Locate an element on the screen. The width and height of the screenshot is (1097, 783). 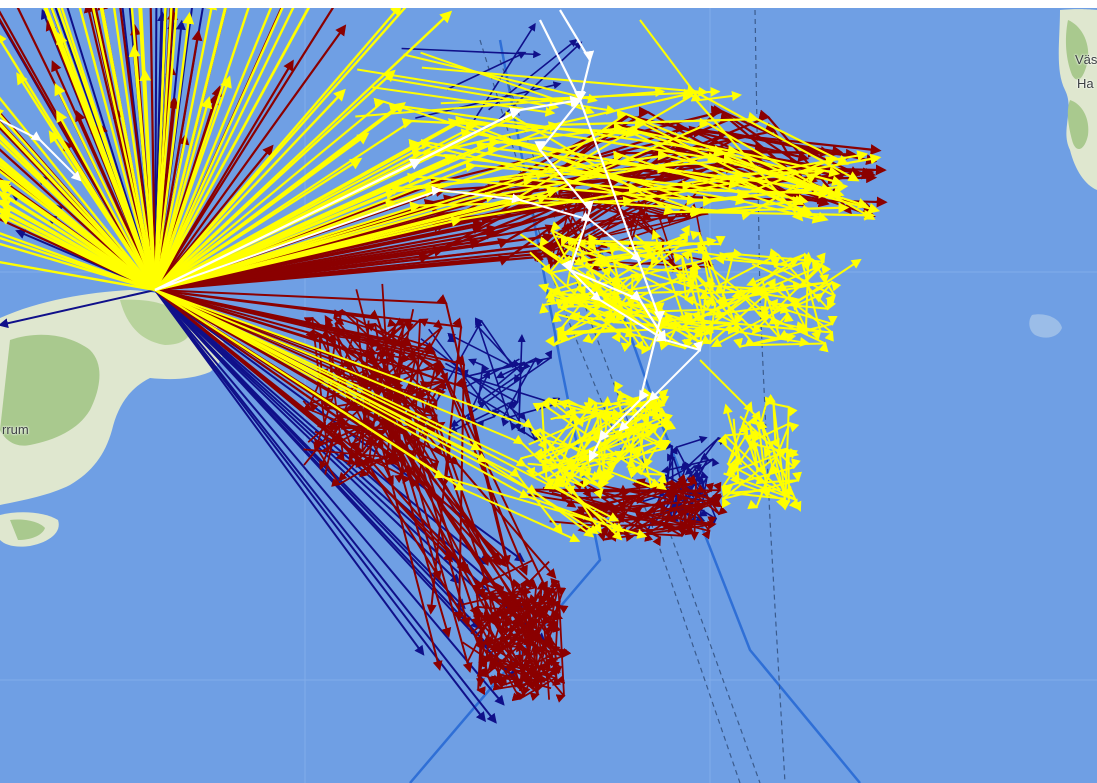
place-label-ha: Ha is located at coordinates (1085, 83).